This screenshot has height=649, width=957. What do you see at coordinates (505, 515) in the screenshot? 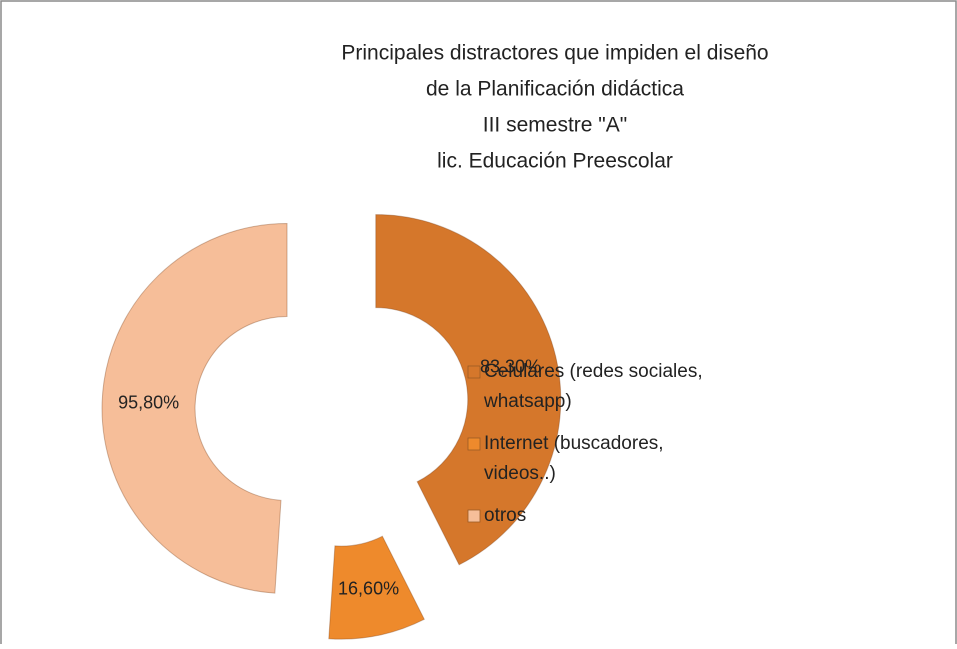
I see `legend-label: otros` at bounding box center [505, 515].